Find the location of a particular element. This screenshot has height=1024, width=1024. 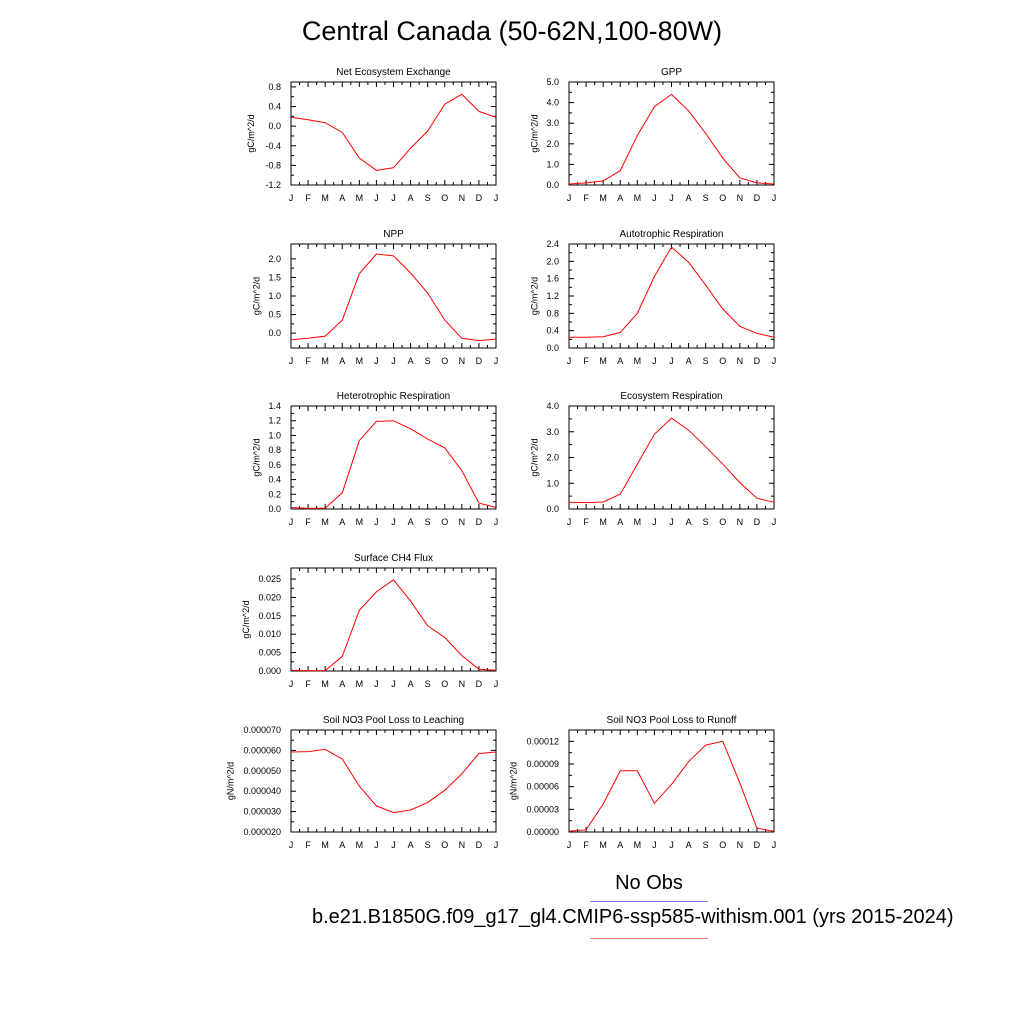

y-axis-label: gN/m^2/d is located at coordinates (514, 781).